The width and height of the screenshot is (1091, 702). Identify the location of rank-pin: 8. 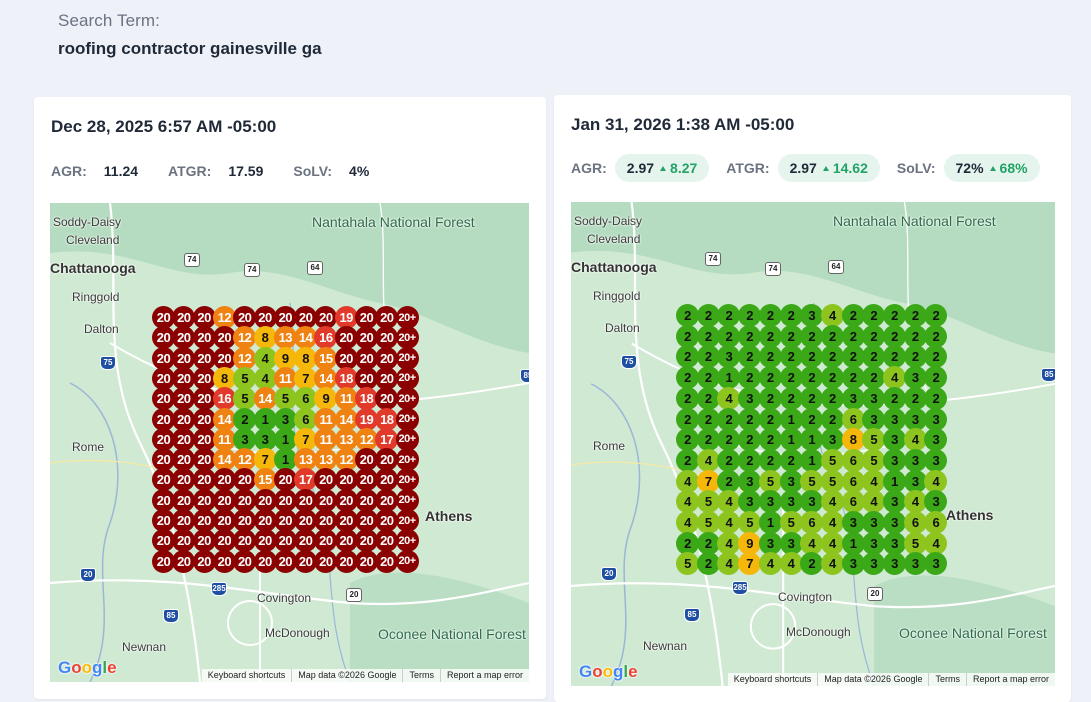
(306, 358).